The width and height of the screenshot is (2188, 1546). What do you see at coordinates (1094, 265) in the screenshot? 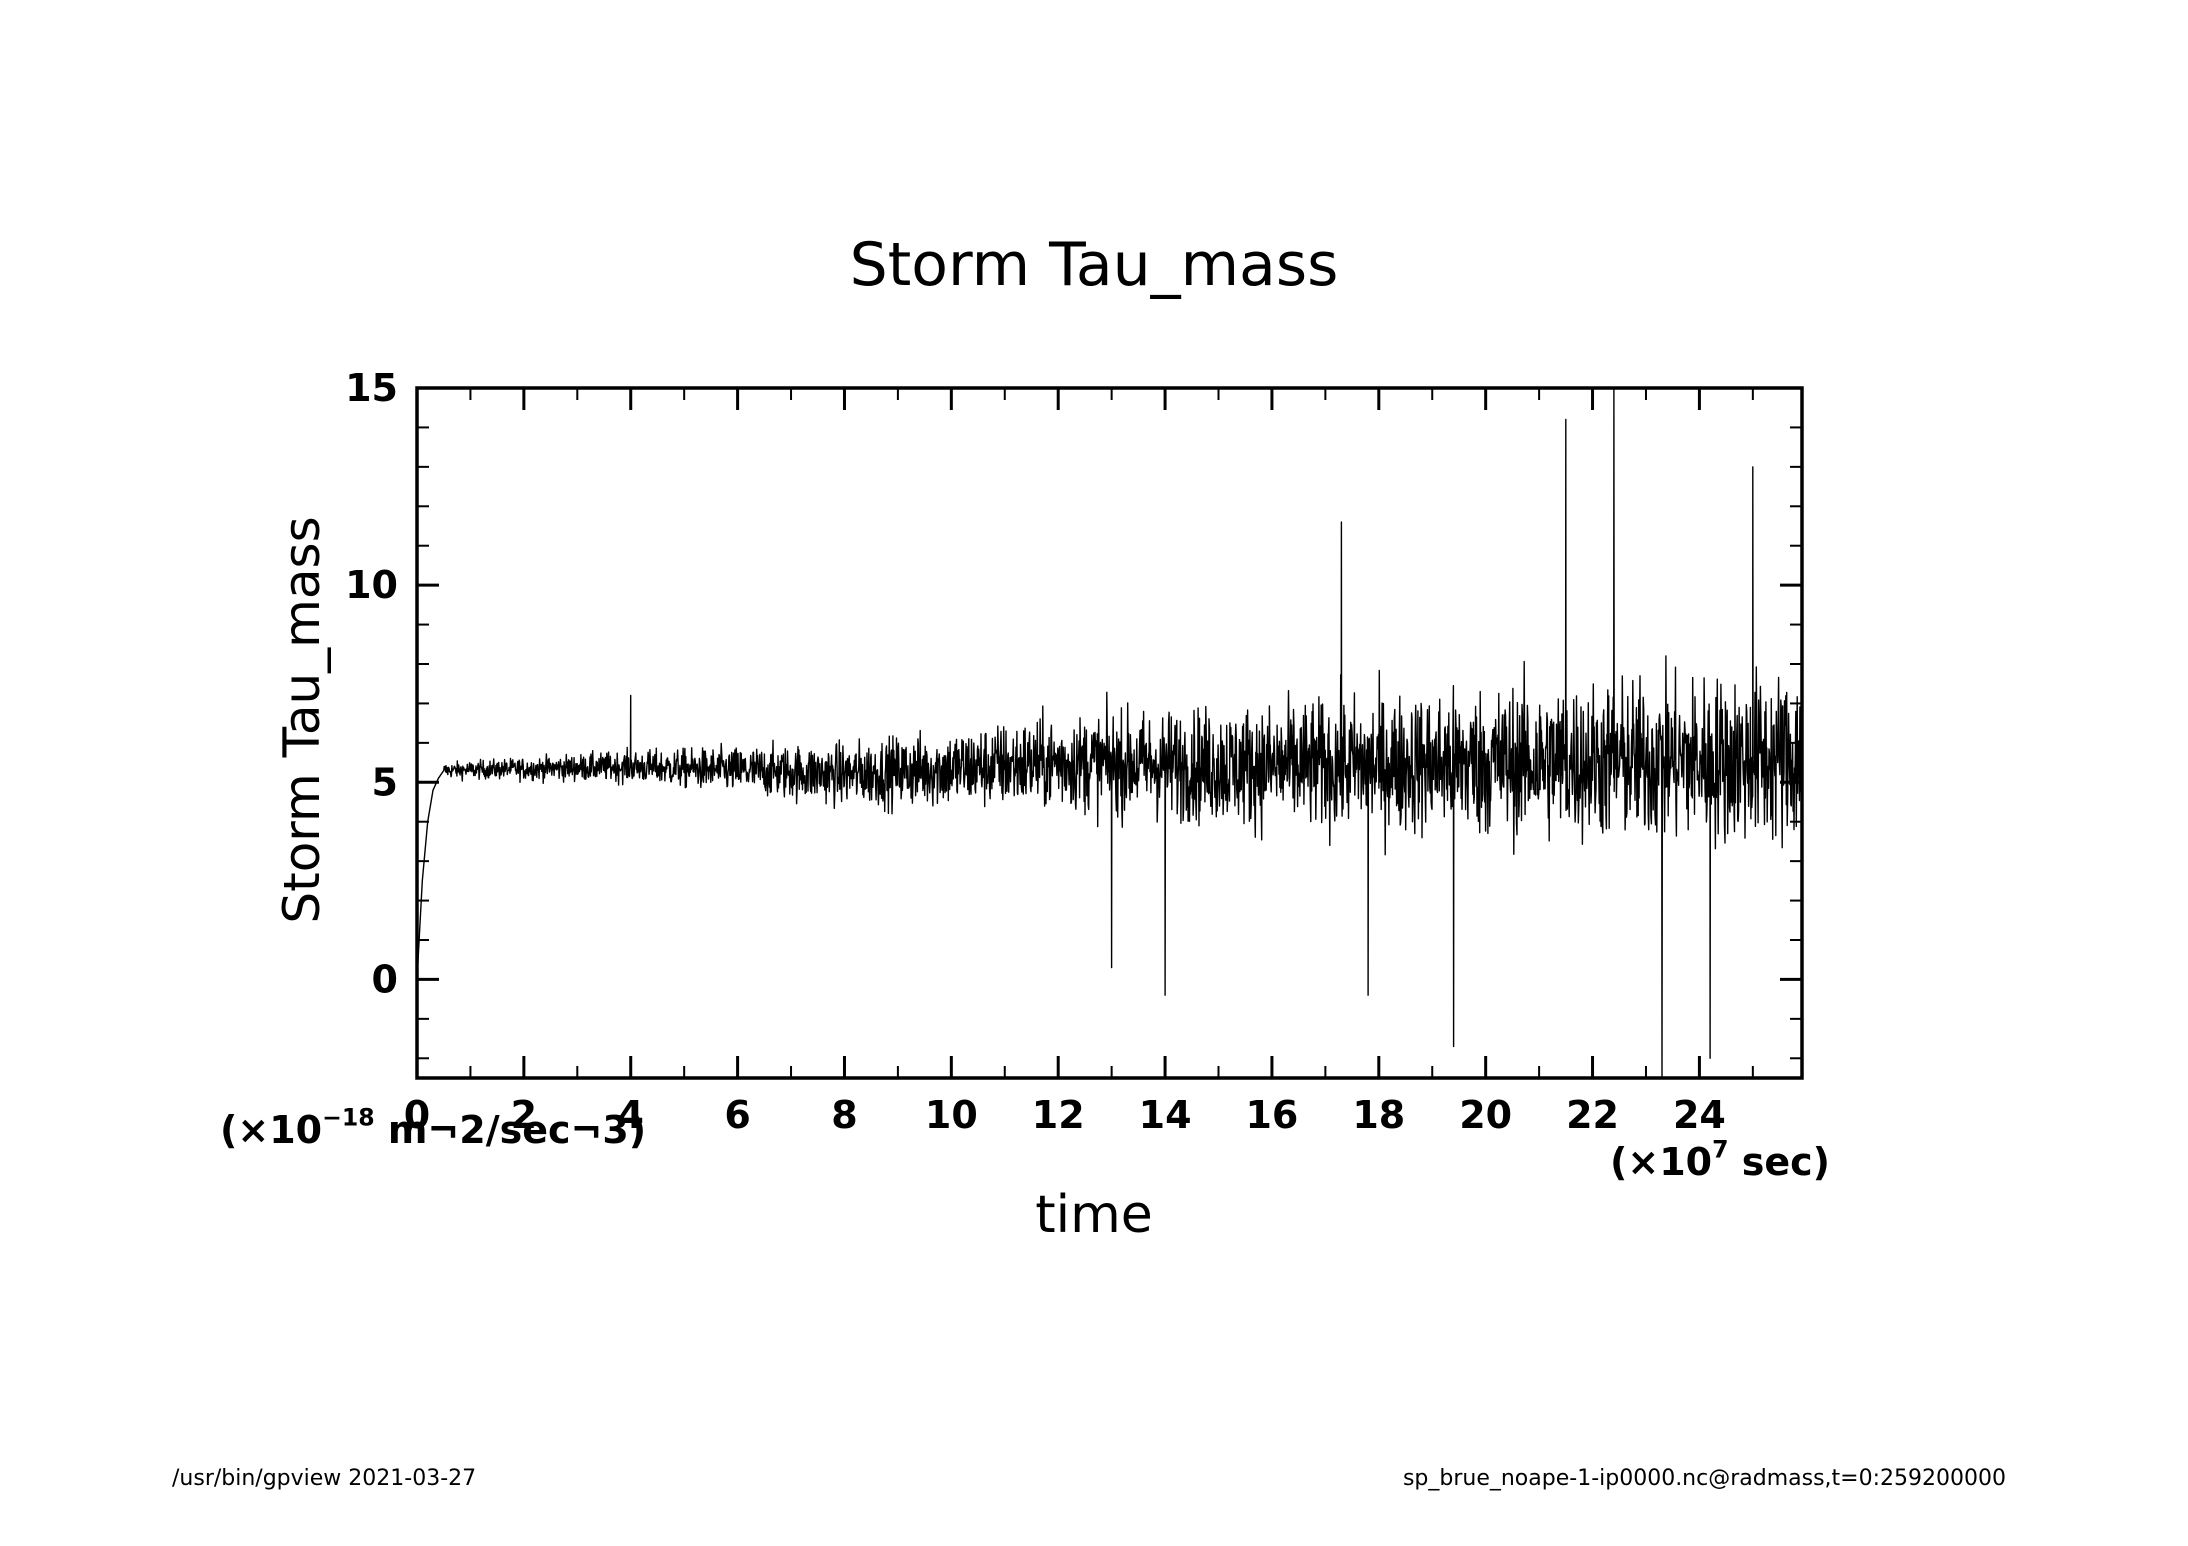
I see `chart-title: Storm Tau_mass` at bounding box center [1094, 265].